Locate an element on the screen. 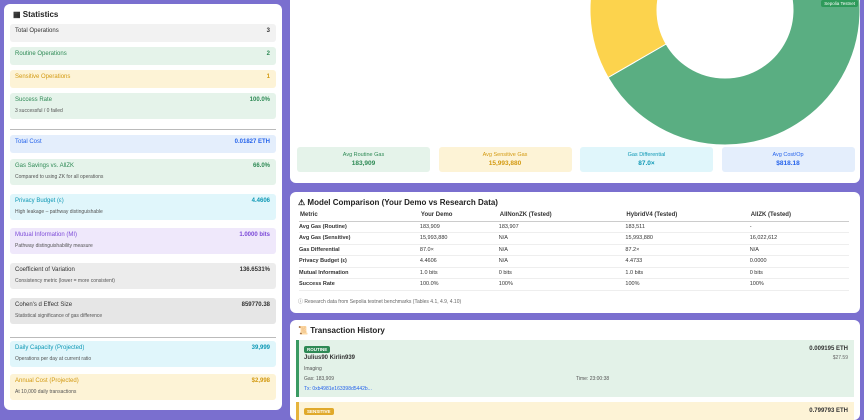 The image size is (864, 420). stat-value: 4.4606 is located at coordinates (260, 201).